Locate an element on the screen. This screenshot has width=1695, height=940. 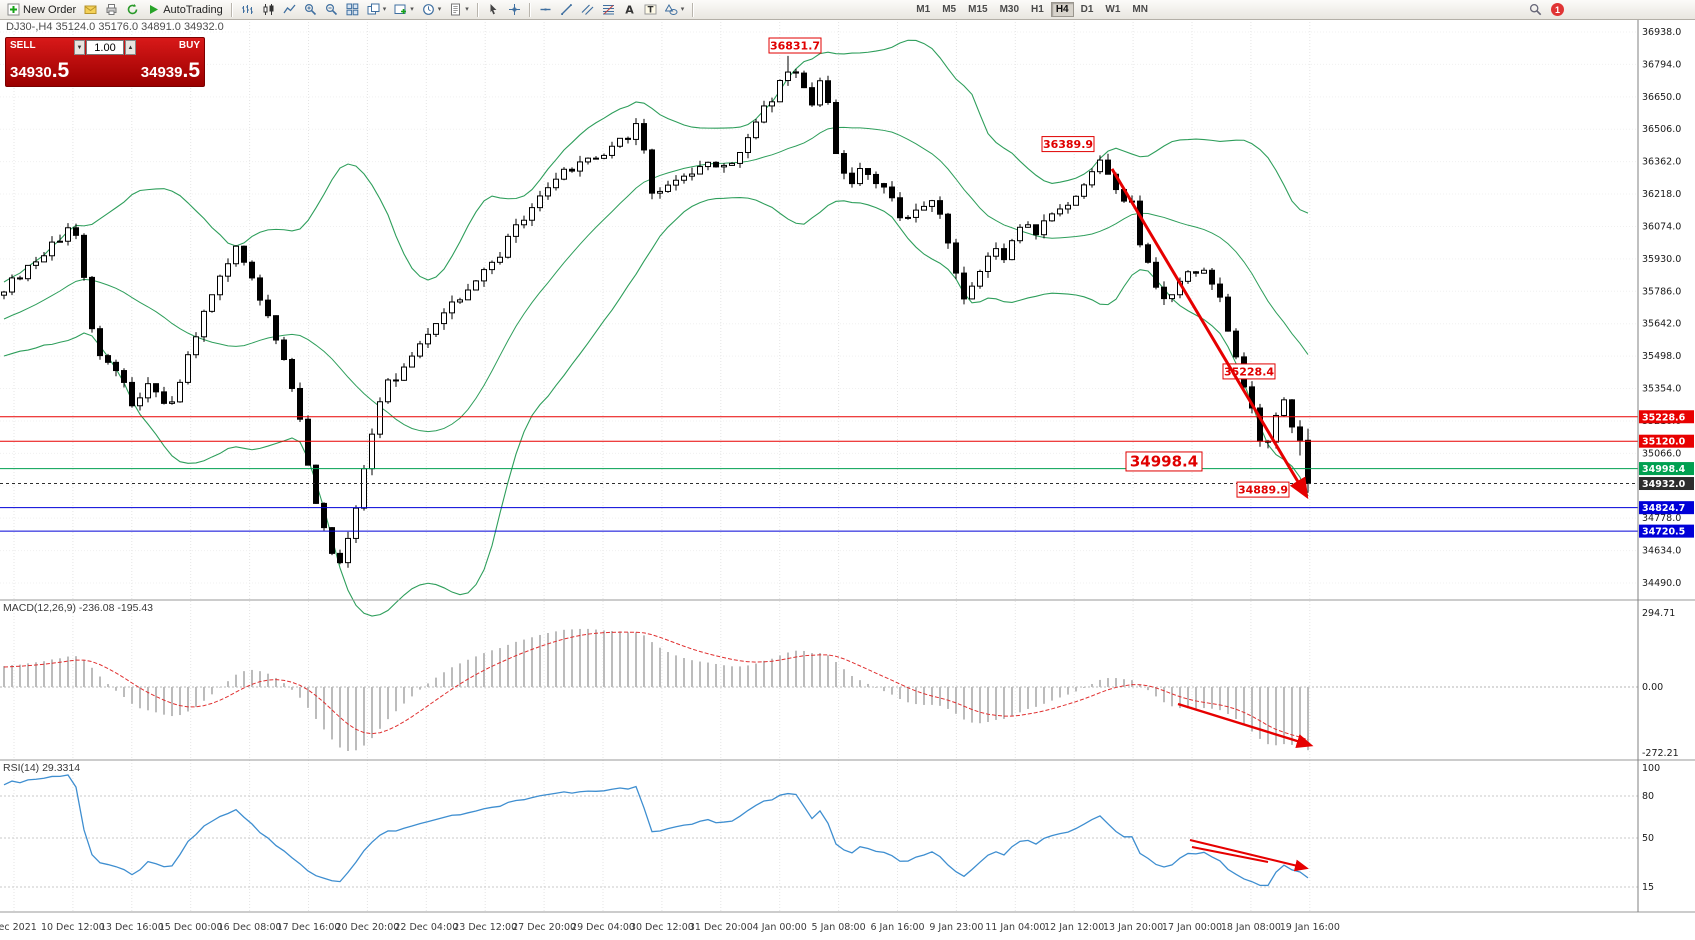
cursor-icon is located at coordinates (493, 9).